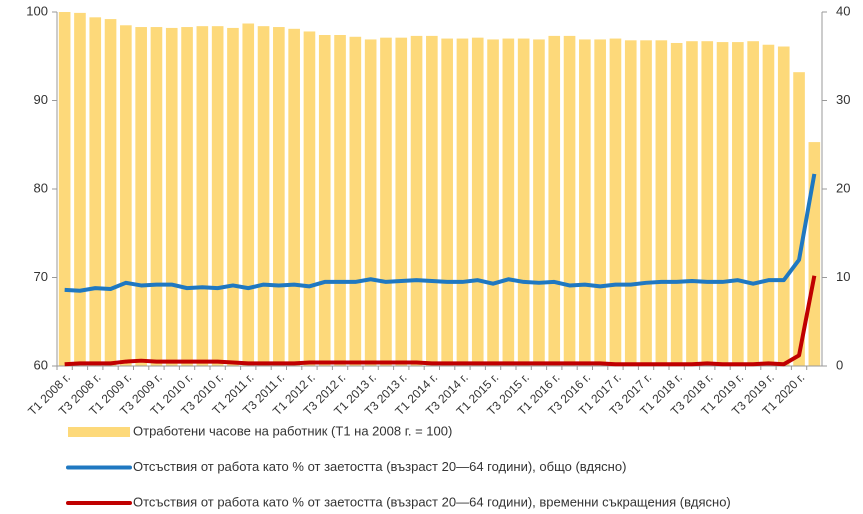 The image size is (863, 514). Describe the element at coordinates (41, 364) in the screenshot. I see `y-tick-label: 60` at that location.